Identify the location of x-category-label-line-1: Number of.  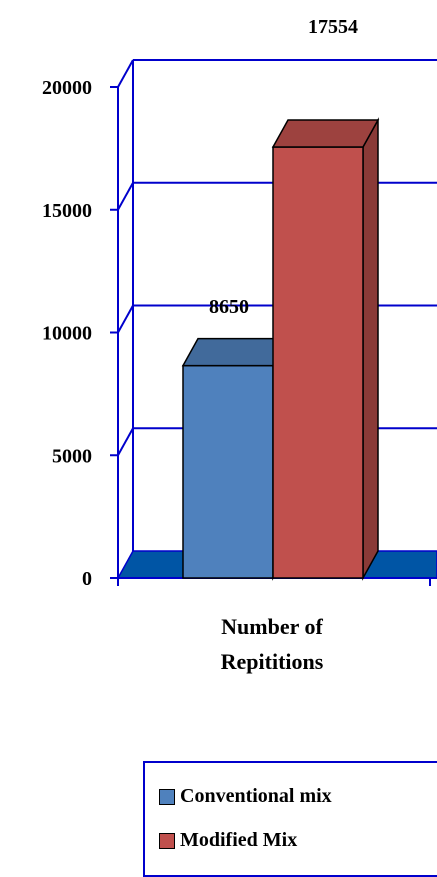
(272, 626).